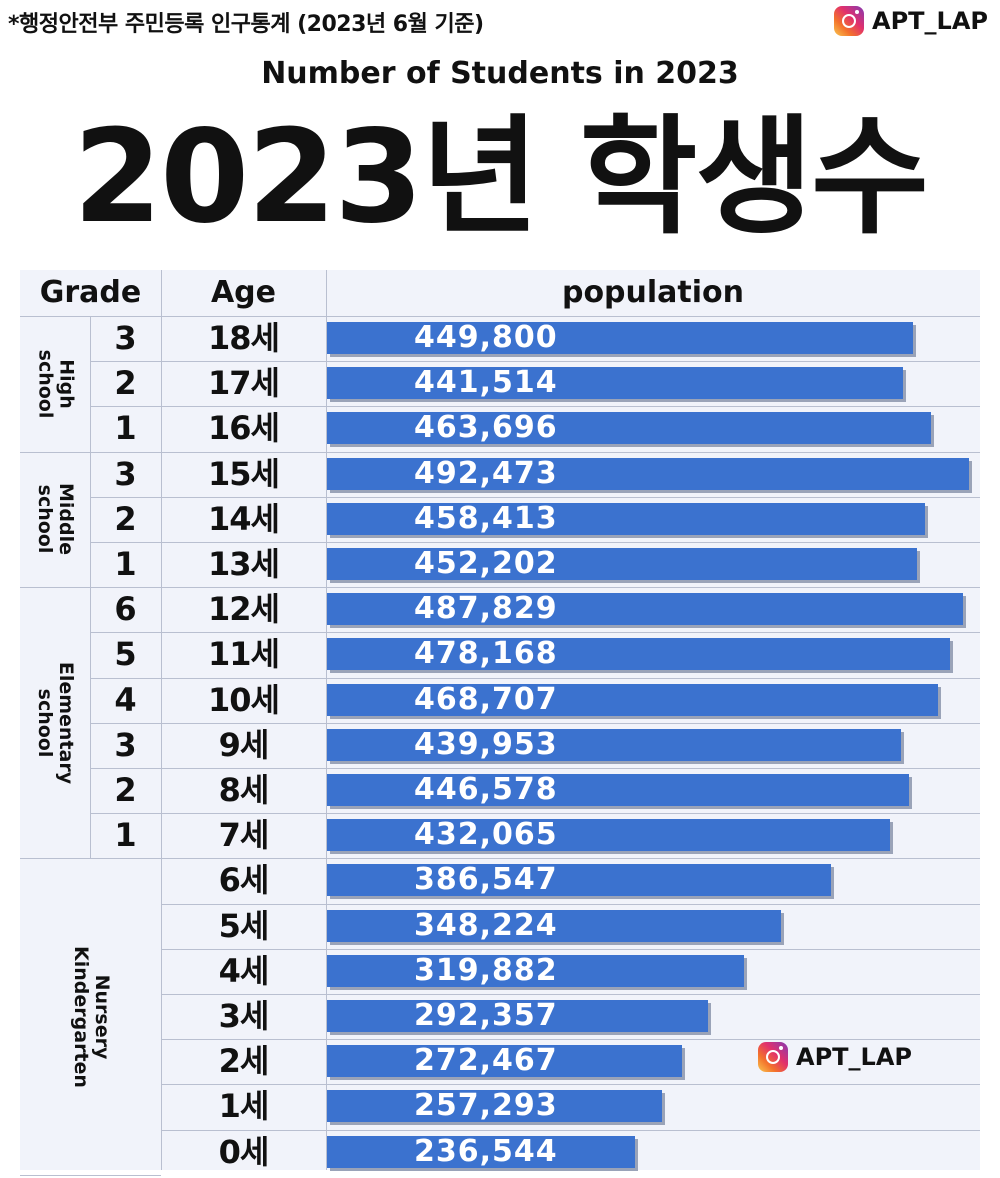 This screenshot has height=1178, width=1000. Describe the element at coordinates (246, 24) in the screenshot. I see `source-note: *행정안전부 주민등록 인구통계 (2023년 6월 기준)` at that location.